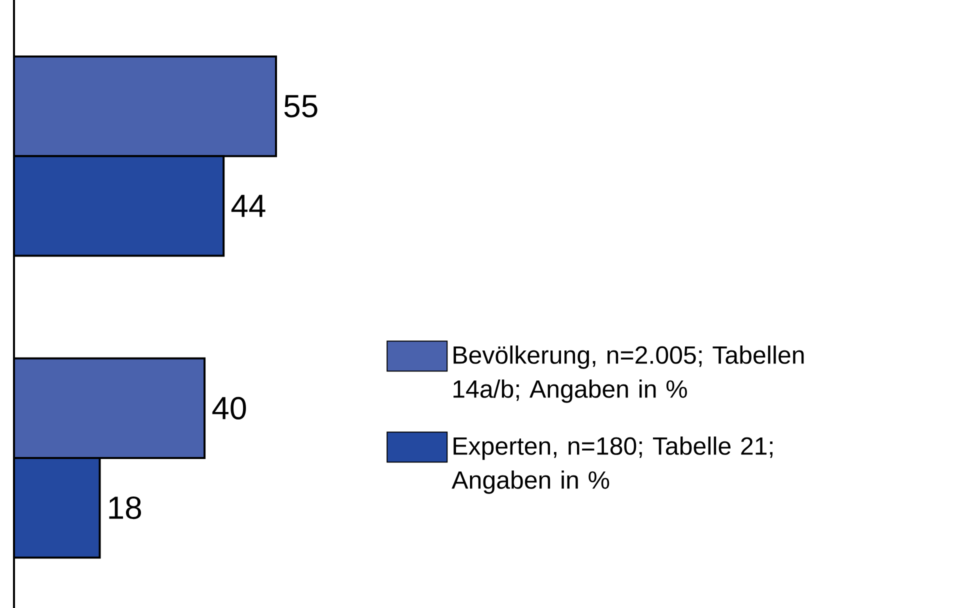  Describe the element at coordinates (125, 508) in the screenshot. I see `data-label: 18` at that location.